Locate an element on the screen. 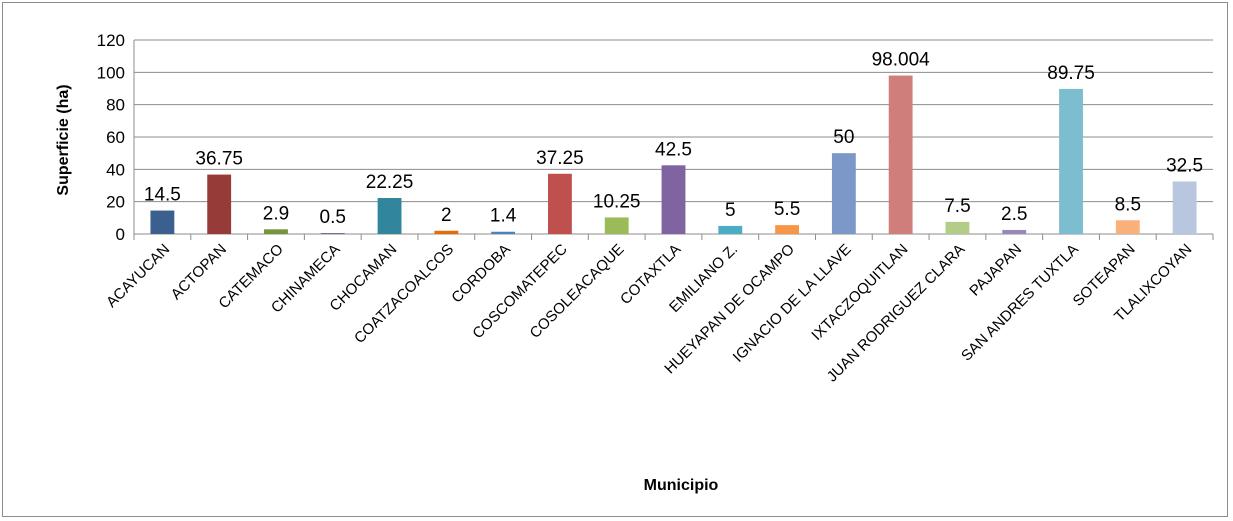 This screenshot has height=521, width=1233. y-tick-label: 120 is located at coordinates (111, 40).